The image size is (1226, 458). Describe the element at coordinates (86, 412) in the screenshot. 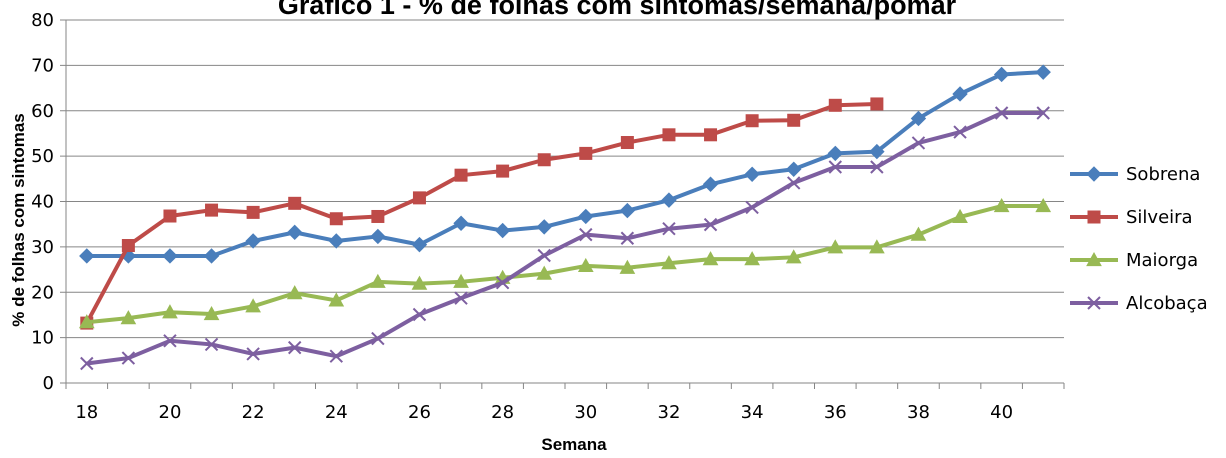

I see `x-tick-label: 18` at that location.